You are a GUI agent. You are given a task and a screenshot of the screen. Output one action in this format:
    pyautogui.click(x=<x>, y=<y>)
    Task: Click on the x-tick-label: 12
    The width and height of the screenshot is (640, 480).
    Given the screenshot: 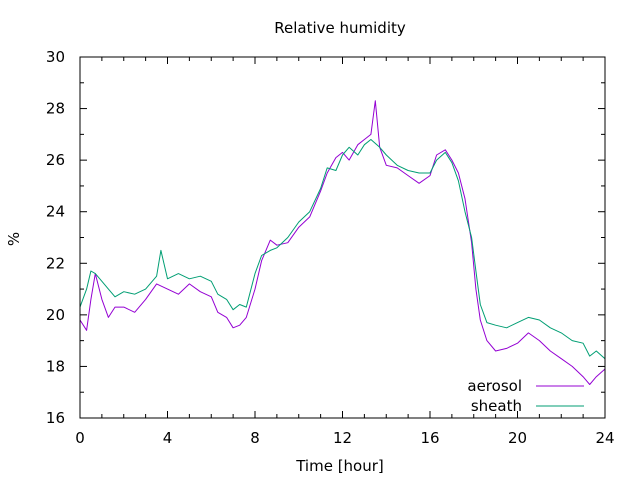 What is the action you would take?
    pyautogui.click(x=342, y=438)
    